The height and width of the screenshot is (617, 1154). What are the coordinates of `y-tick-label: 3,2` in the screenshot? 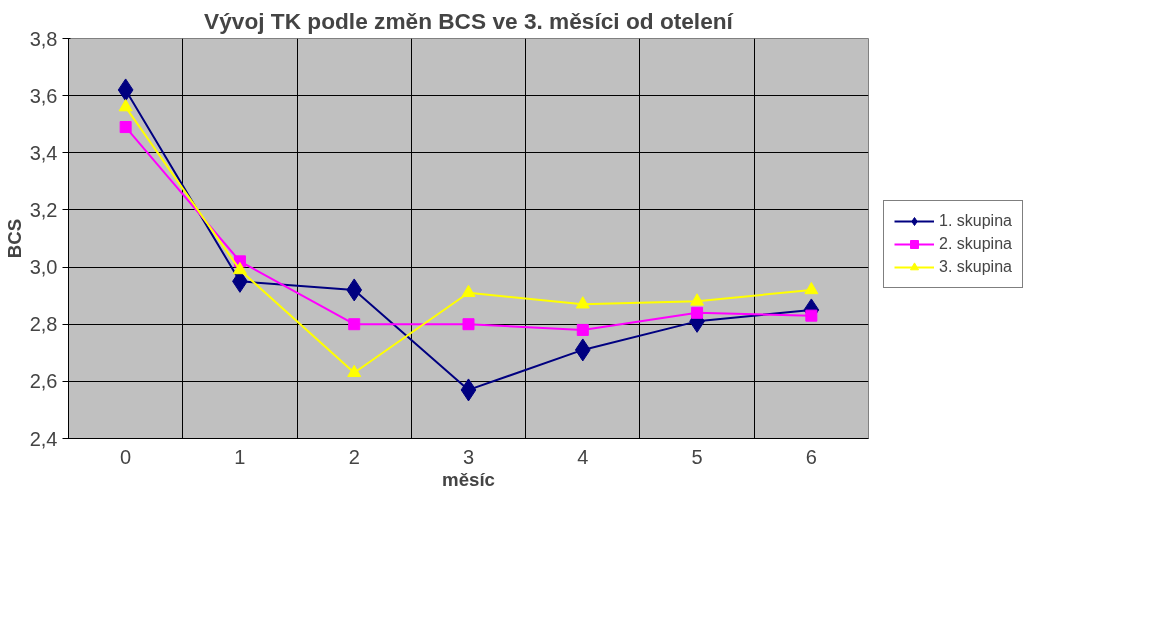 It's located at (43, 209).